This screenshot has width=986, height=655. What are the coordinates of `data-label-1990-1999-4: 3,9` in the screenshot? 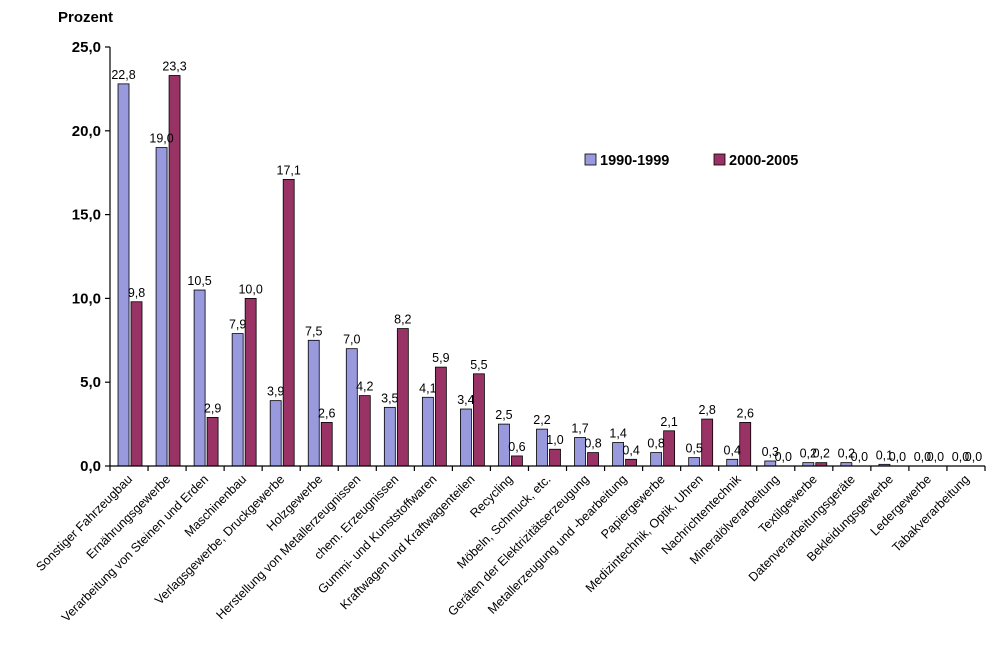 It's located at (275, 392).